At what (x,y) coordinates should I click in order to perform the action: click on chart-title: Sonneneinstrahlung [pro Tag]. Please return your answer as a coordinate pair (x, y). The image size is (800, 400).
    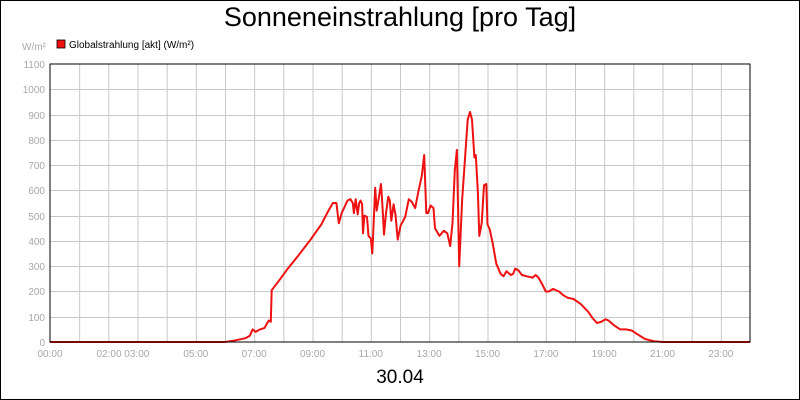
    Looking at the image, I should click on (400, 17).